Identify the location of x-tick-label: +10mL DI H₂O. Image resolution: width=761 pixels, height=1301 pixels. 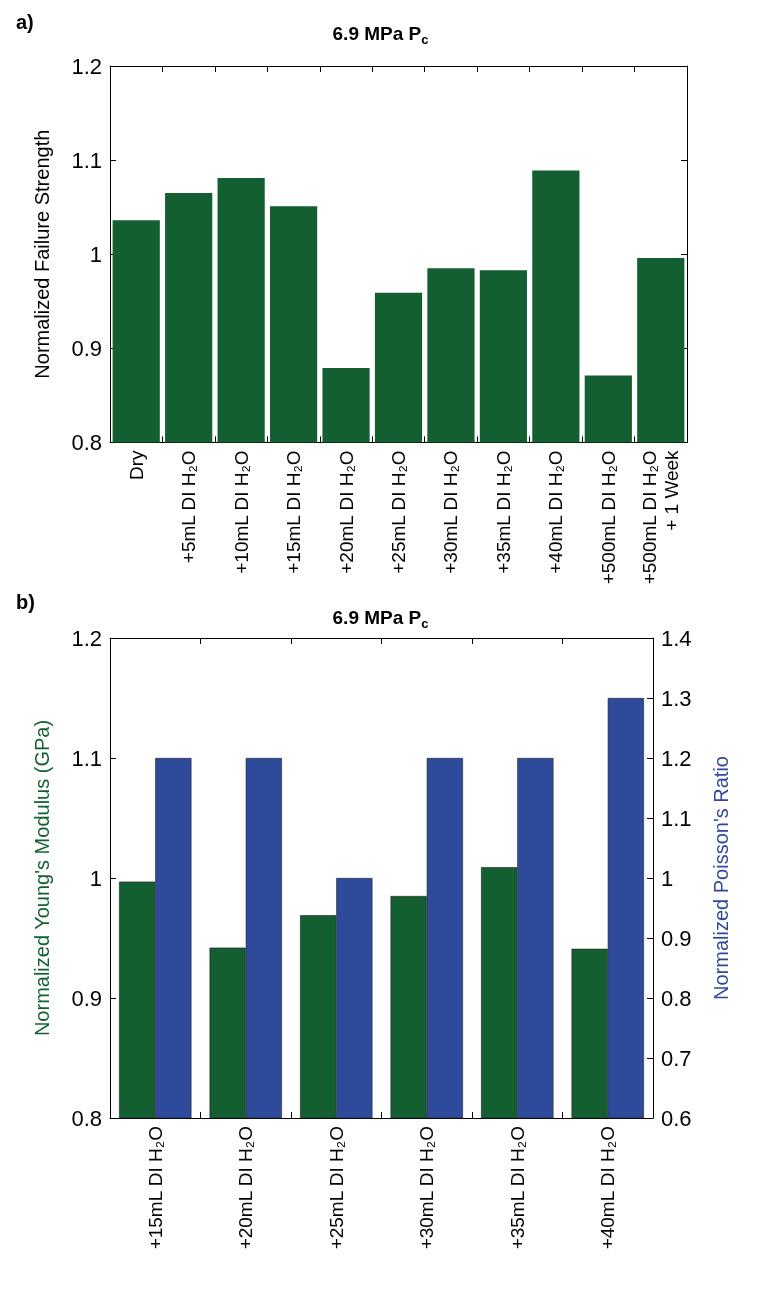
(241, 512).